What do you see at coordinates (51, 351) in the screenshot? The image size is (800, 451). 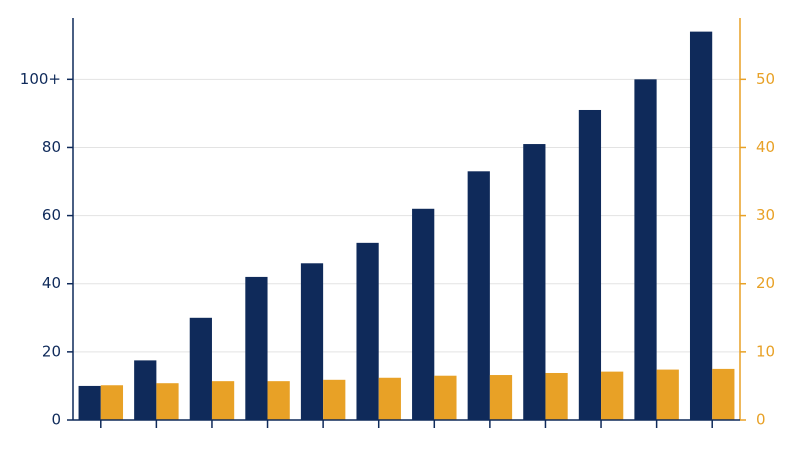 I see `y-tick-label: 20` at bounding box center [51, 351].